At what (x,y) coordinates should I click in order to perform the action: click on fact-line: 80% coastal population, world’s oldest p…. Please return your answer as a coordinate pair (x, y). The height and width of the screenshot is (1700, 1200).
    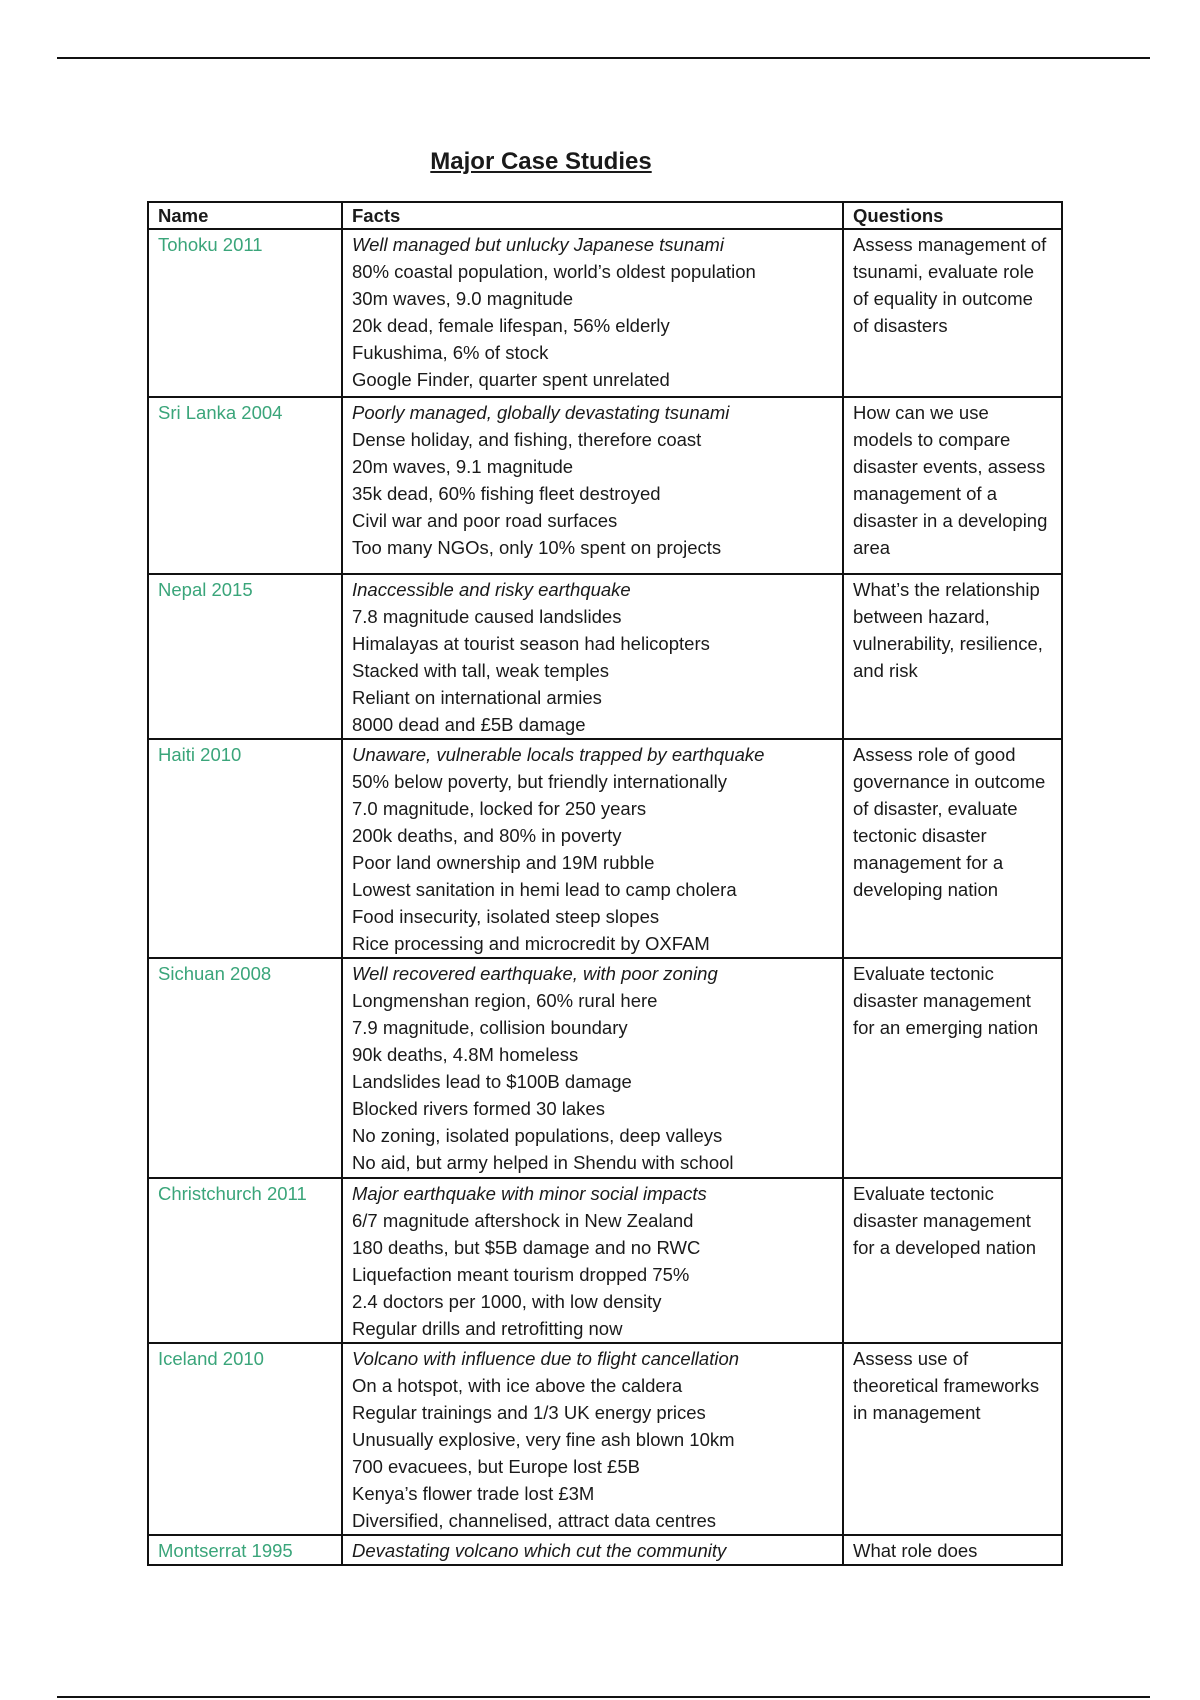
    Looking at the image, I should click on (554, 271).